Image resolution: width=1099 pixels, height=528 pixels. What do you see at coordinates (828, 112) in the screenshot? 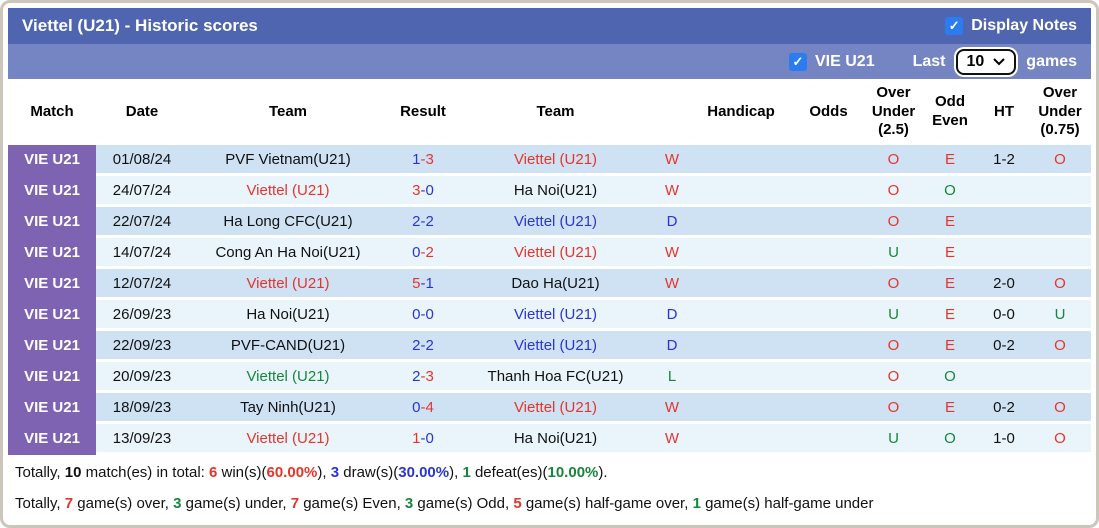
I see `column-header-7: Odds` at bounding box center [828, 112].